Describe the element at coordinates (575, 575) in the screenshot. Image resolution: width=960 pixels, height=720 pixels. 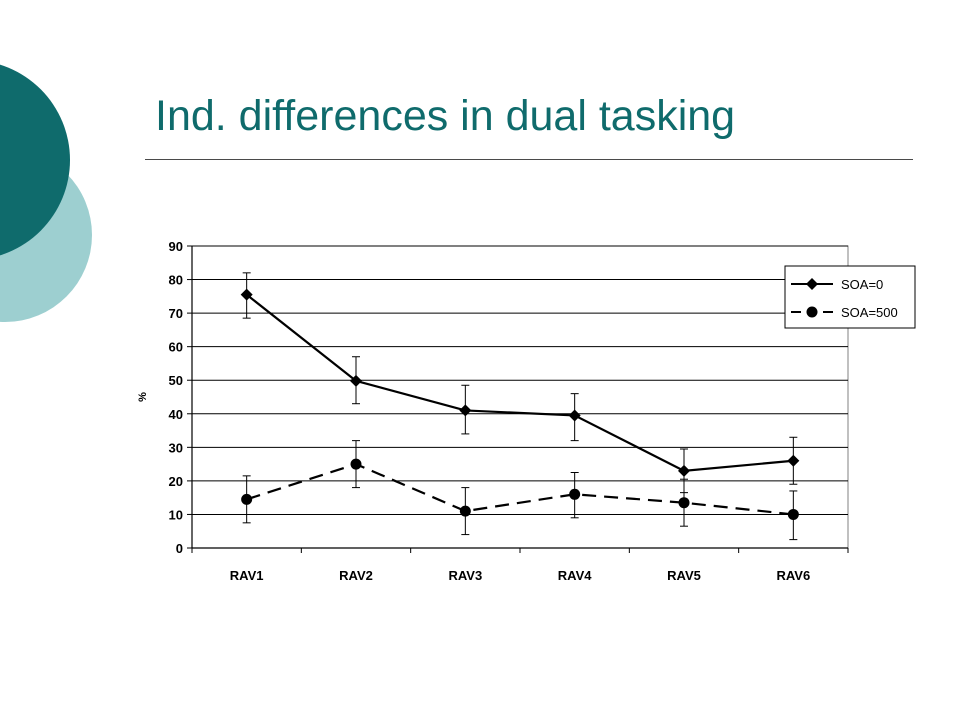
I see `x-tick-label-RAV4: RAV4` at that location.